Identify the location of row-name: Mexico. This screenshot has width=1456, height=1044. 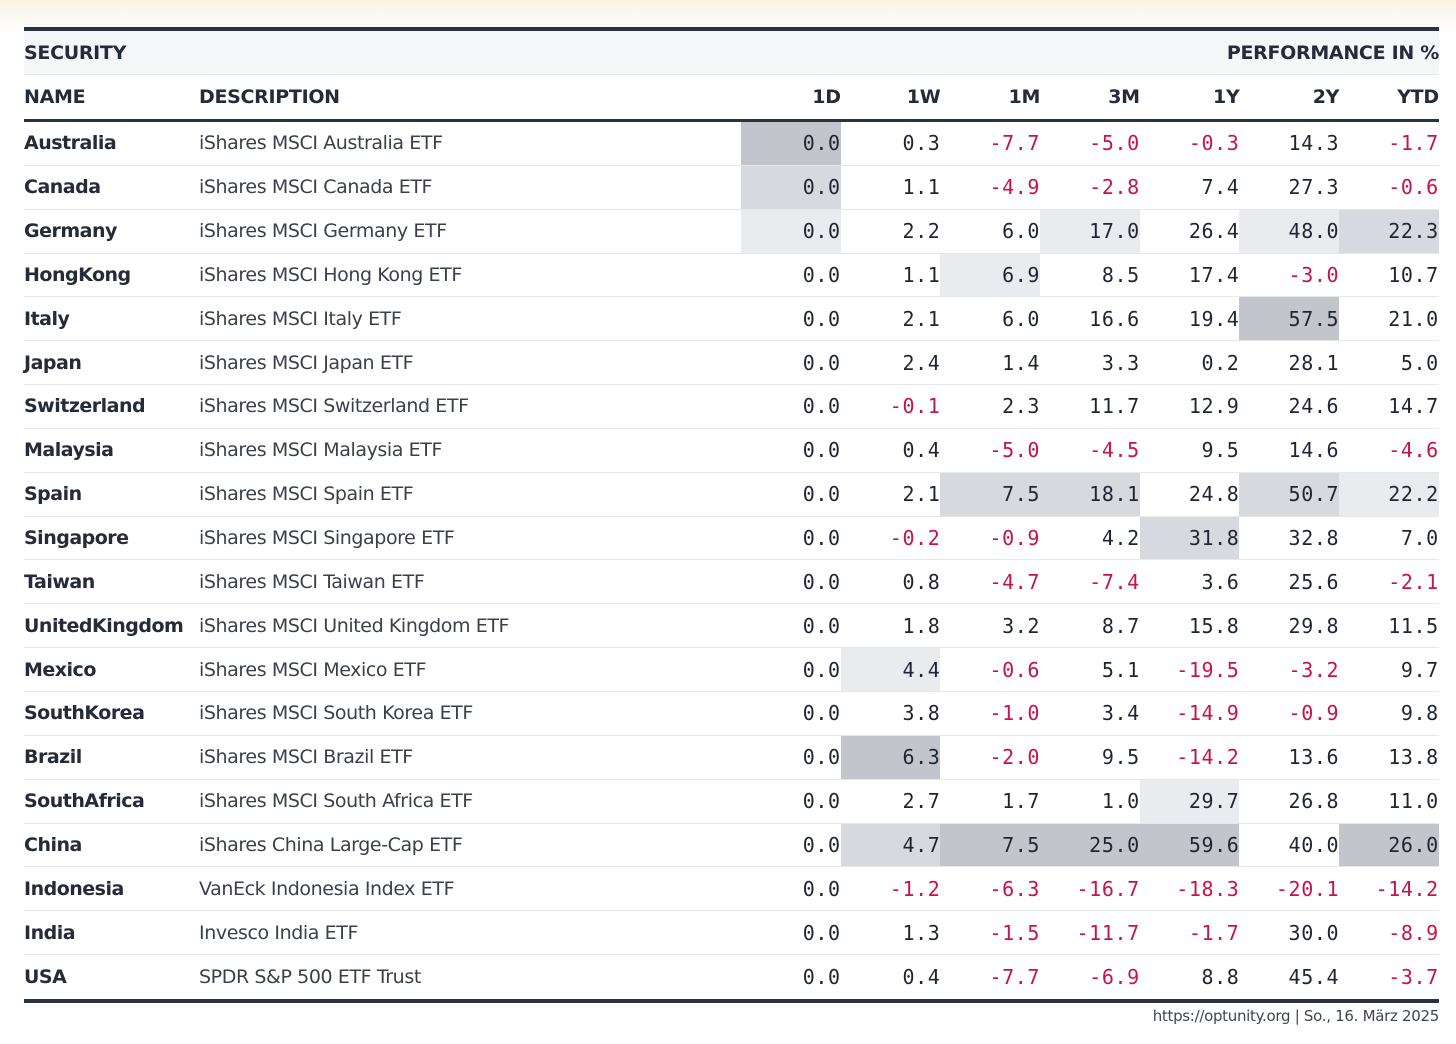
(60, 669).